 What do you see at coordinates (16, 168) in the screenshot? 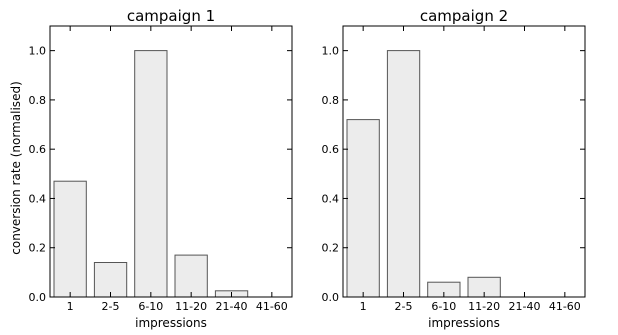
I see `y-axis-label: conversion rate (normalised)` at bounding box center [16, 168].